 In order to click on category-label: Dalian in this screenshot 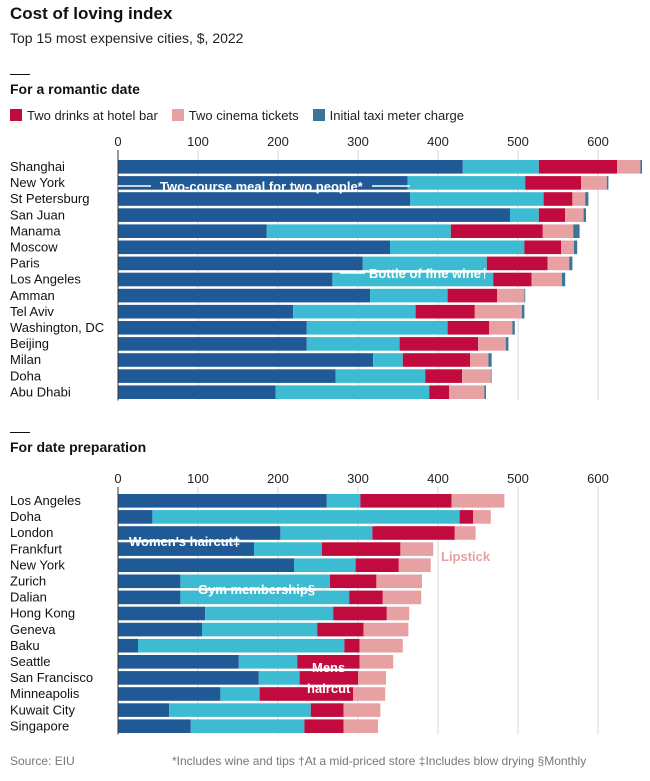, I will do `click(28, 597)`.